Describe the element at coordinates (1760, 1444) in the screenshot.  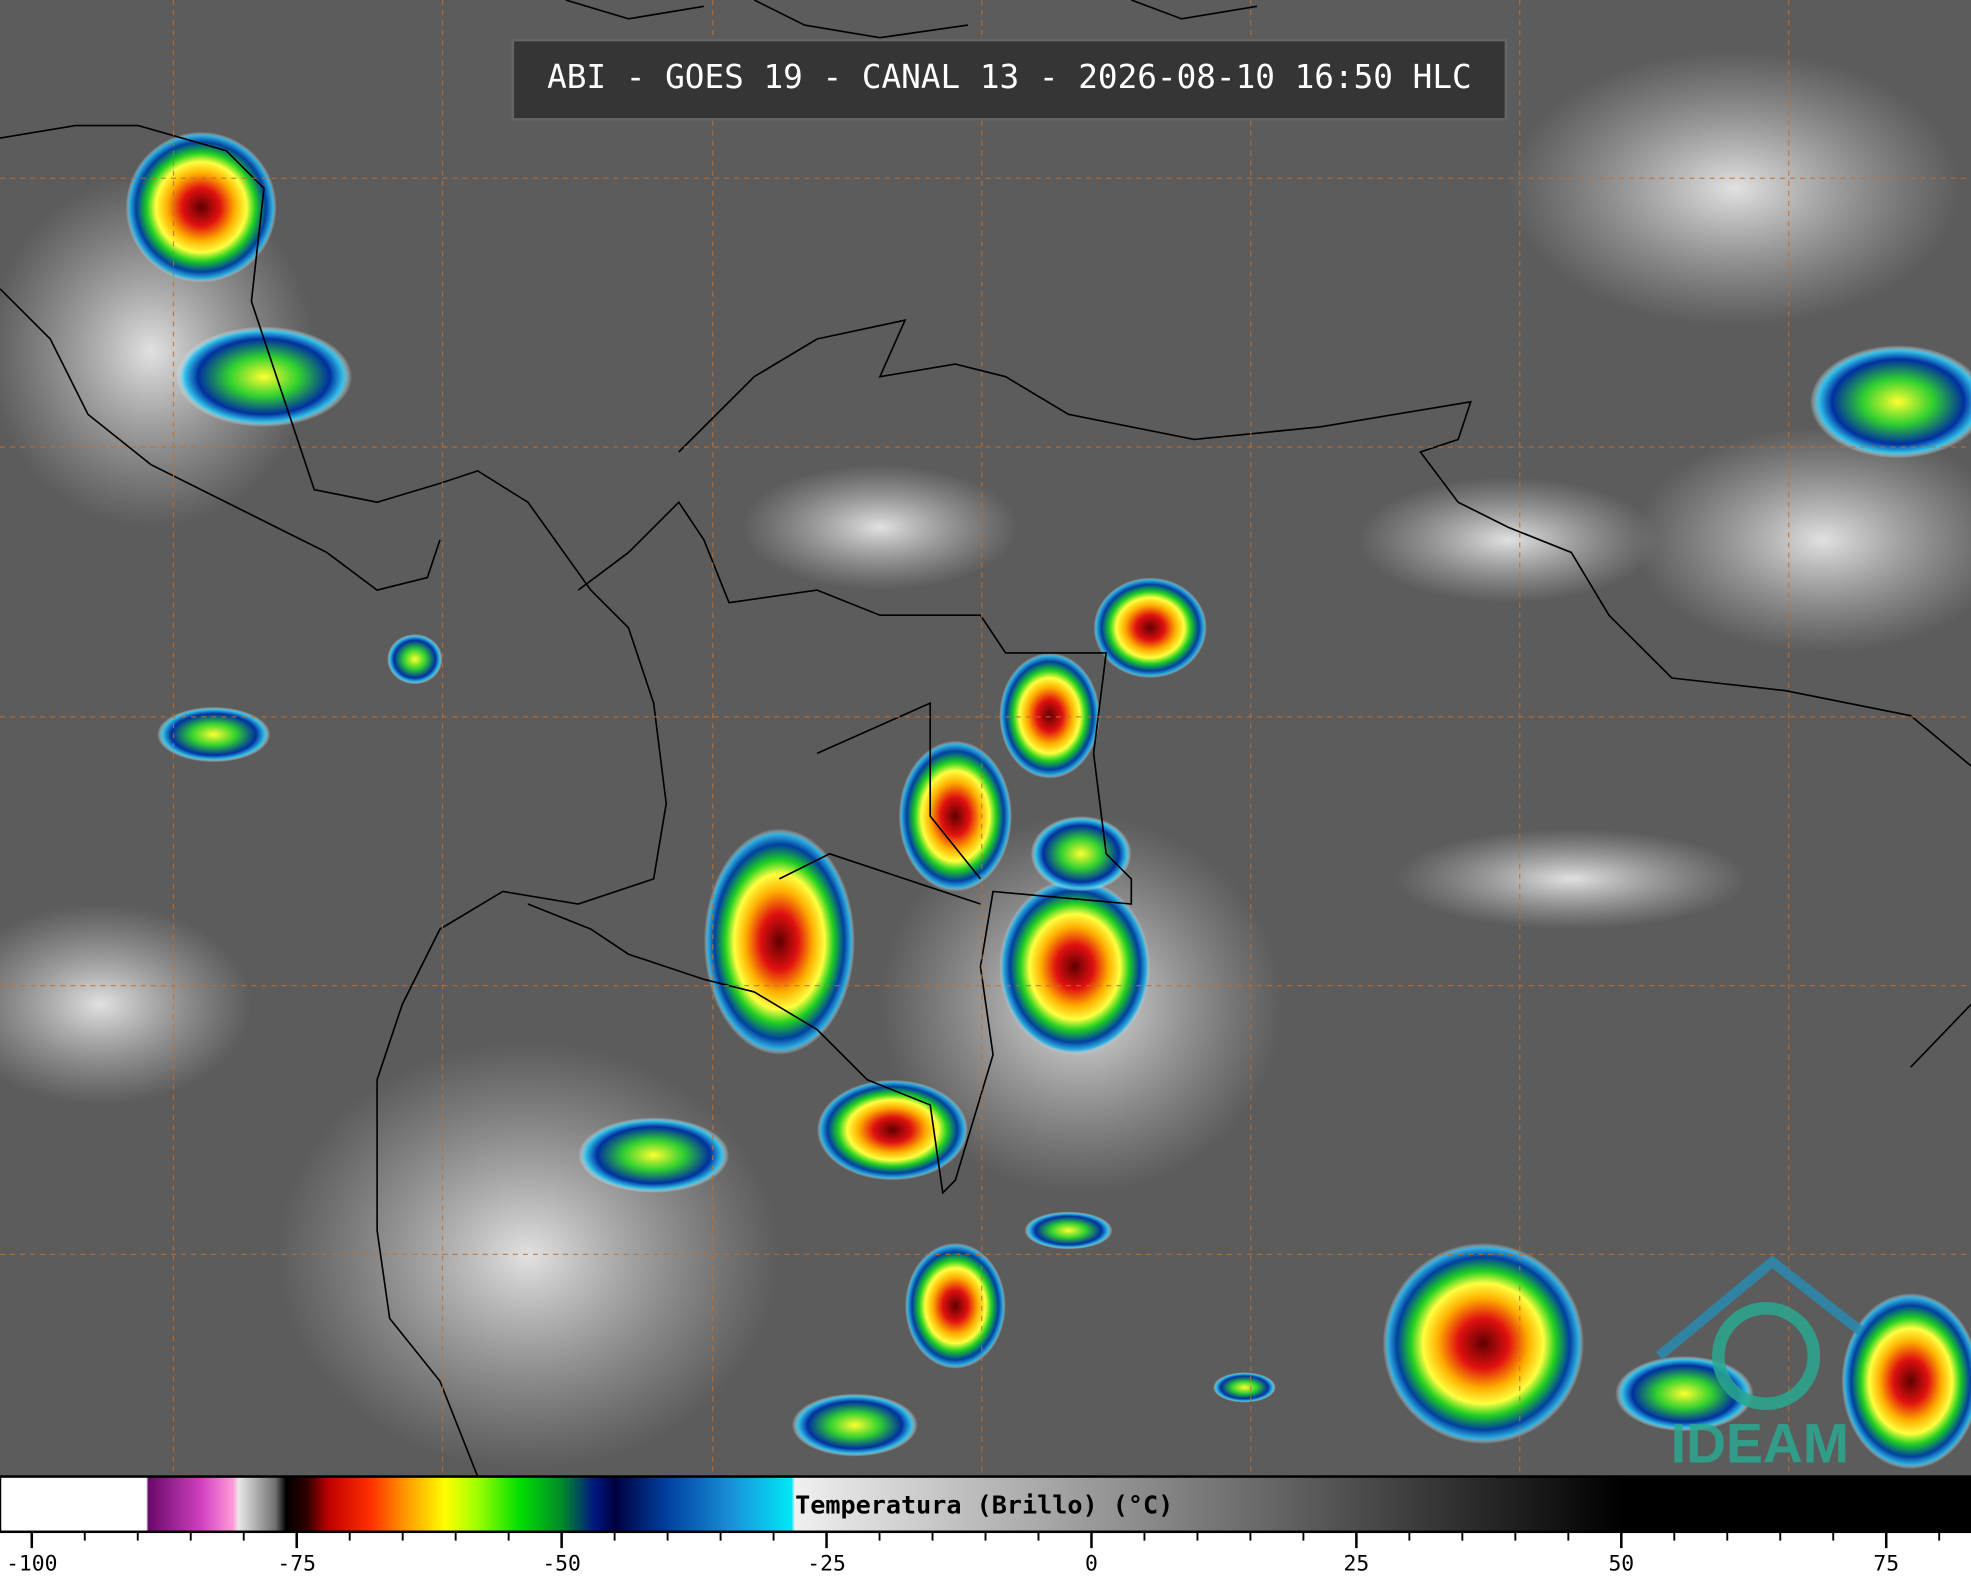
I see `logo-text: IDEAM` at that location.